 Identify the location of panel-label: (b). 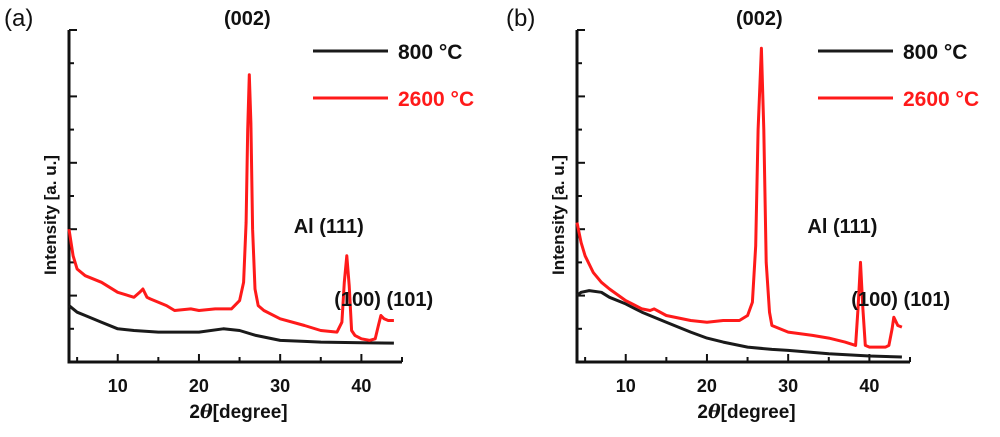
(520, 18).